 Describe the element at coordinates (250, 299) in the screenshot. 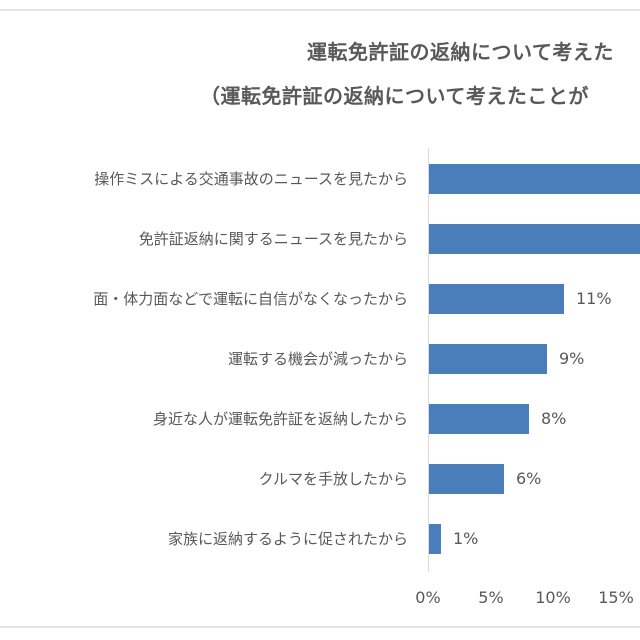

I see `category-label: 面・体力面などで運転に自信がなくなったから` at that location.